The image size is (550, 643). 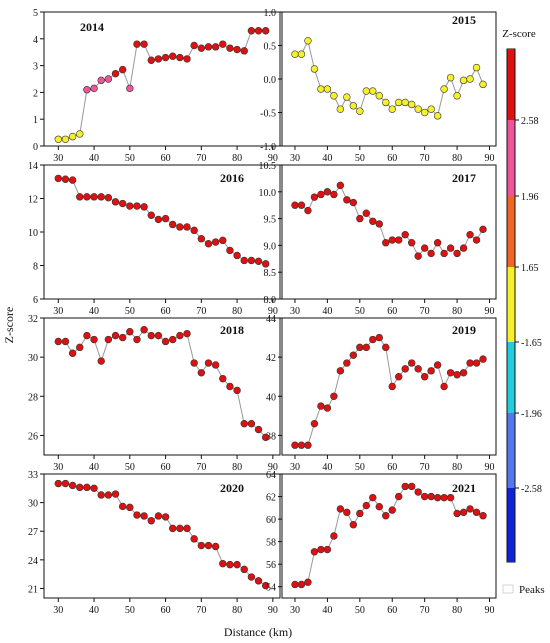 I want to click on y-tick-label: 44, so click(x=271, y=319).